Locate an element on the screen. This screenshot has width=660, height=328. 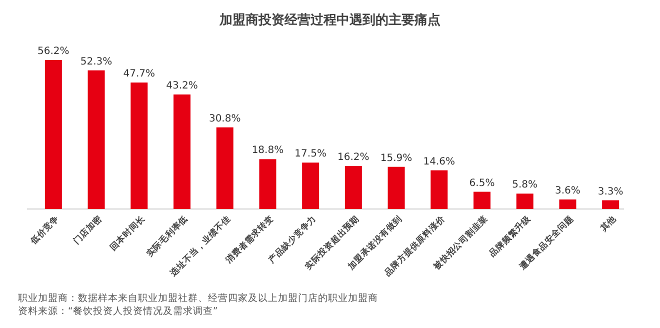
data-label: 30.8% is located at coordinates (224, 118).